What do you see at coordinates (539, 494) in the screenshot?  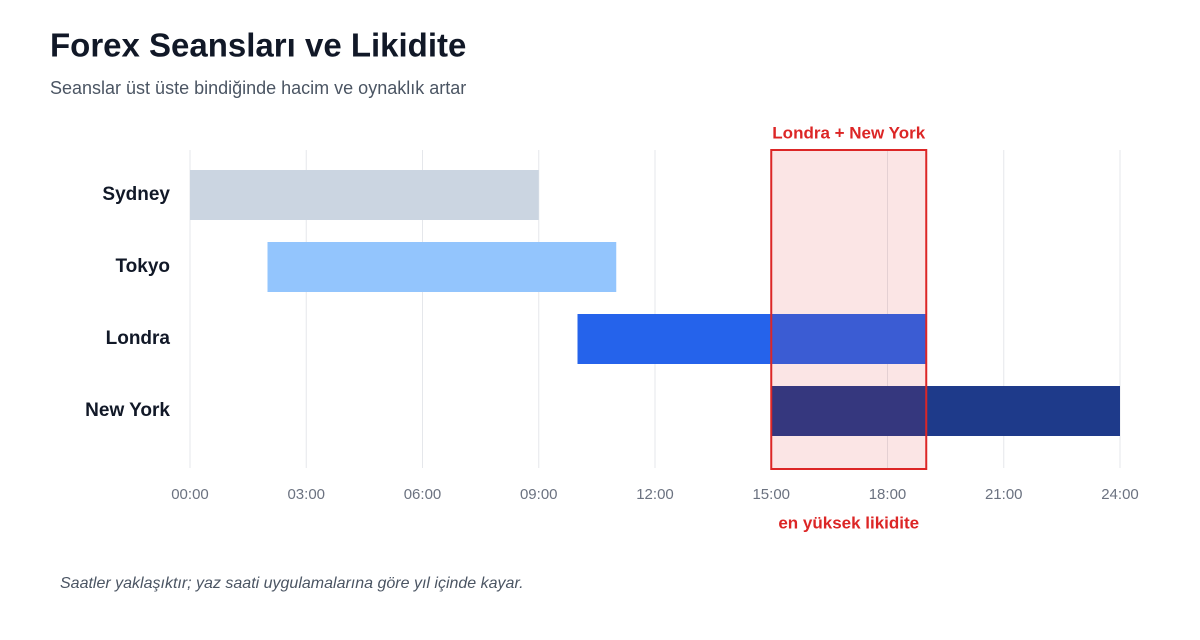 I see `x-tick-label: 09:00` at bounding box center [539, 494].